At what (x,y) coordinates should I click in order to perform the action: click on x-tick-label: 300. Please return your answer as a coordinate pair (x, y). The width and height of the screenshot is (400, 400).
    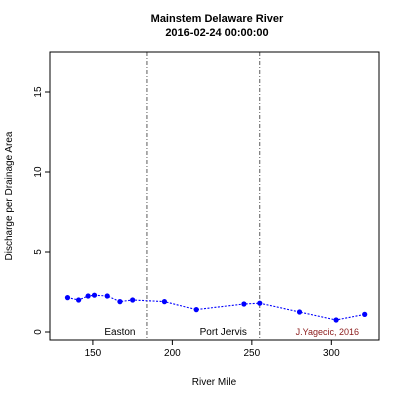
    Looking at the image, I should click on (331, 353).